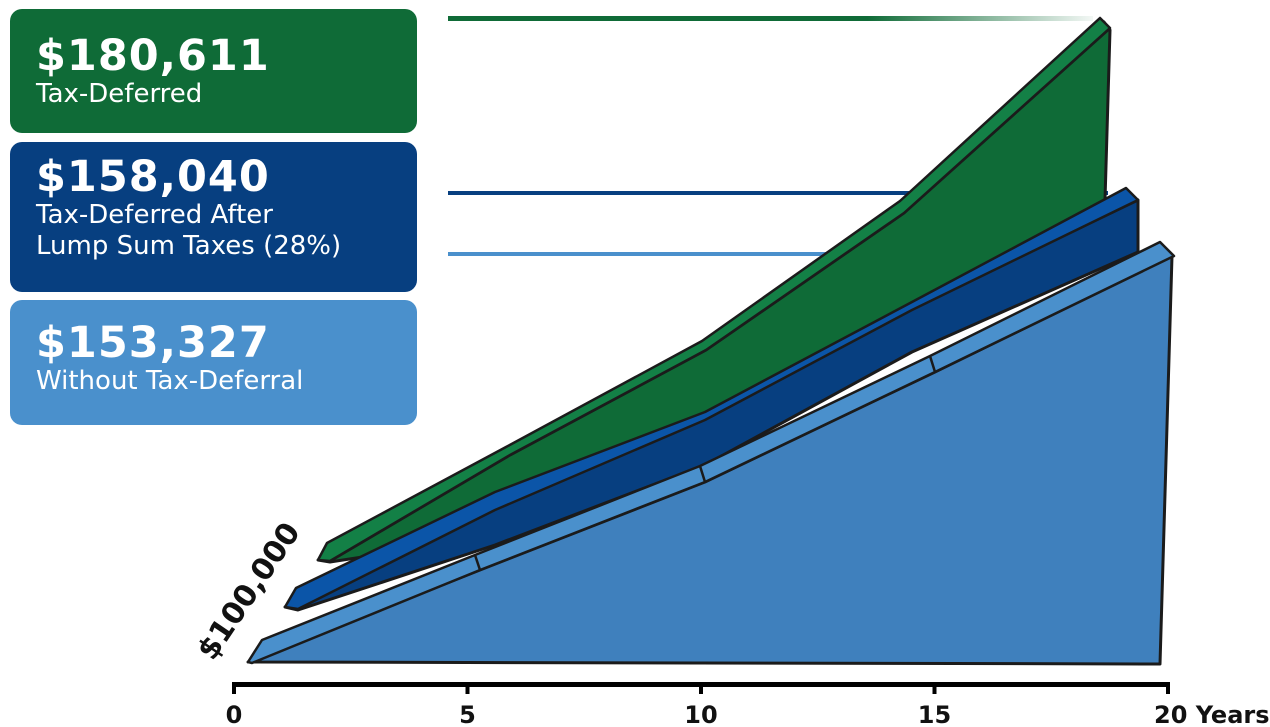 This screenshot has height=727, width=1270. I want to click on leader-line-without-deferral, so click(808, 254).